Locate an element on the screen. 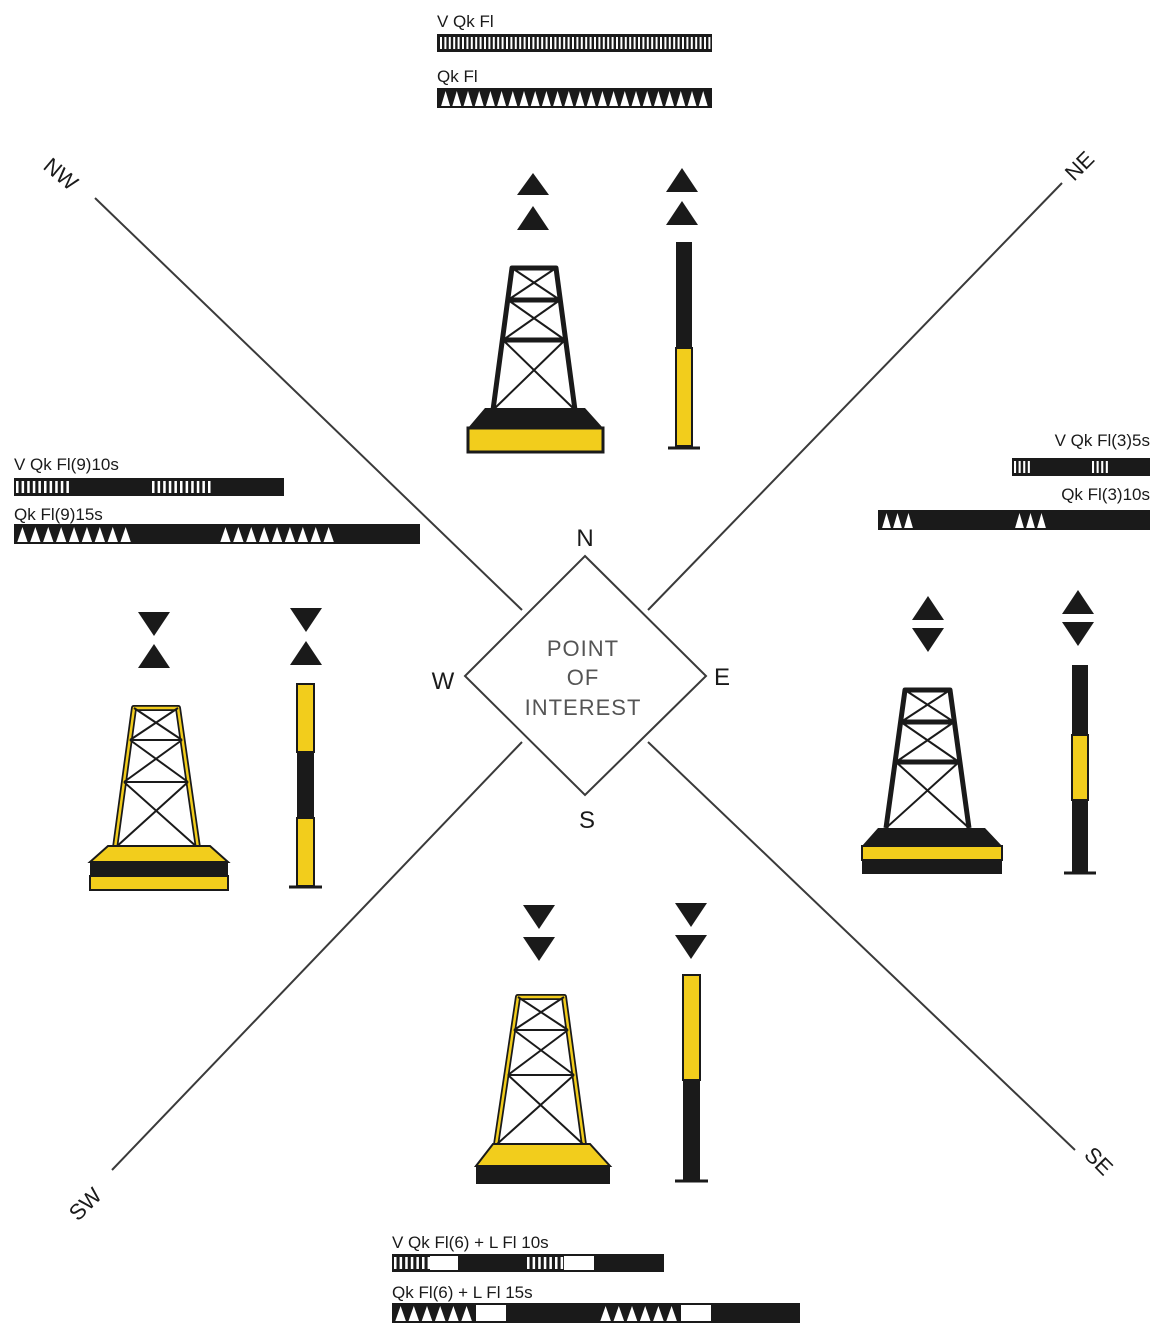 The height and width of the screenshot is (1329, 1154). west-light-2-bar is located at coordinates (217, 534).